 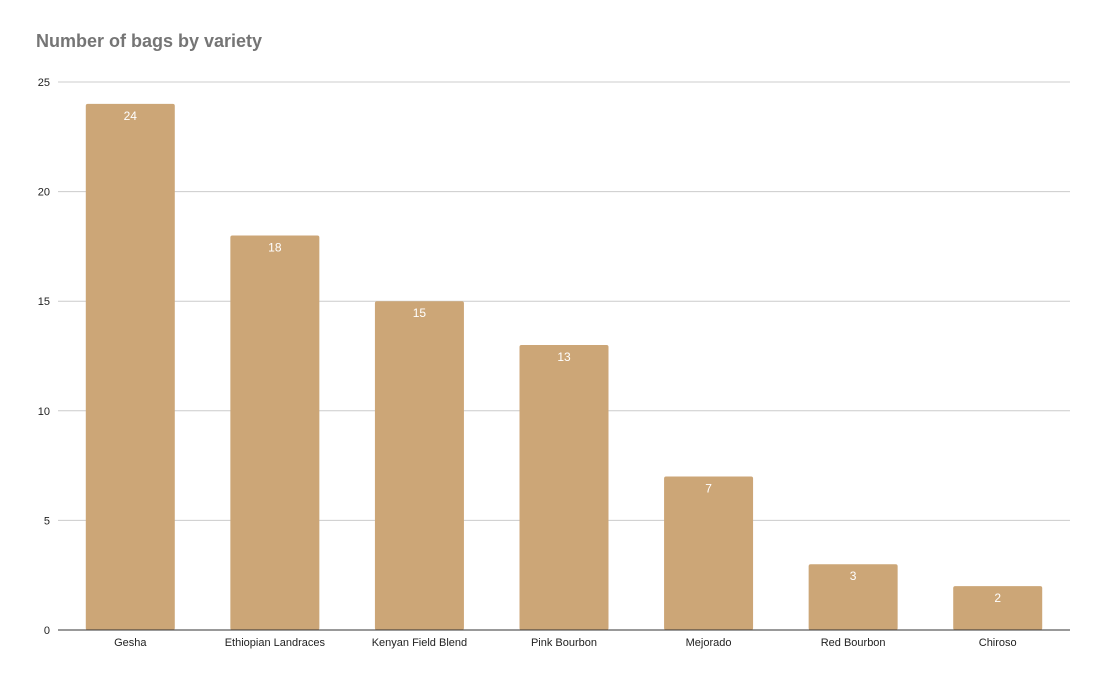 I want to click on data-label: 2, so click(x=997, y=598).